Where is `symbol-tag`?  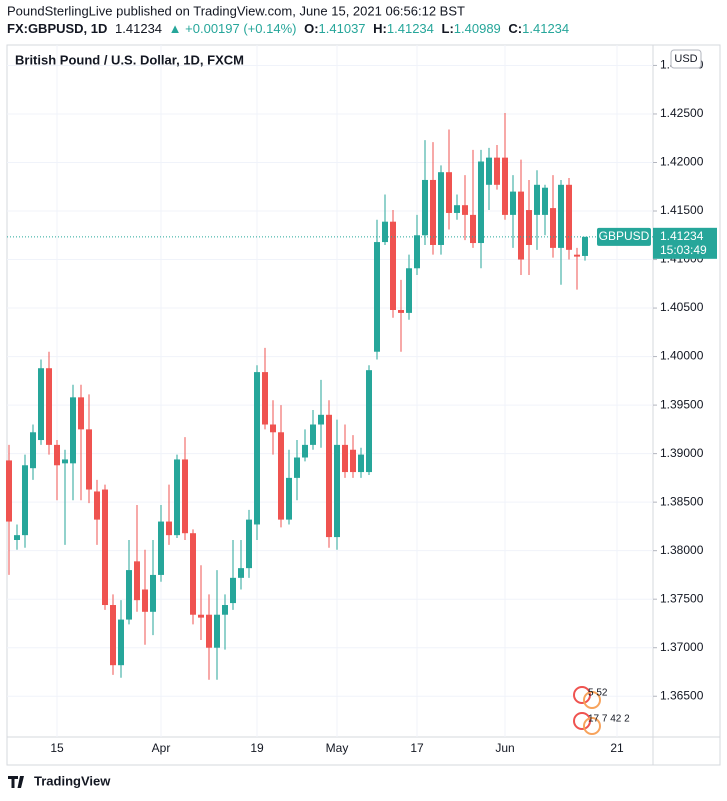
symbol-tag is located at coordinates (624, 236).